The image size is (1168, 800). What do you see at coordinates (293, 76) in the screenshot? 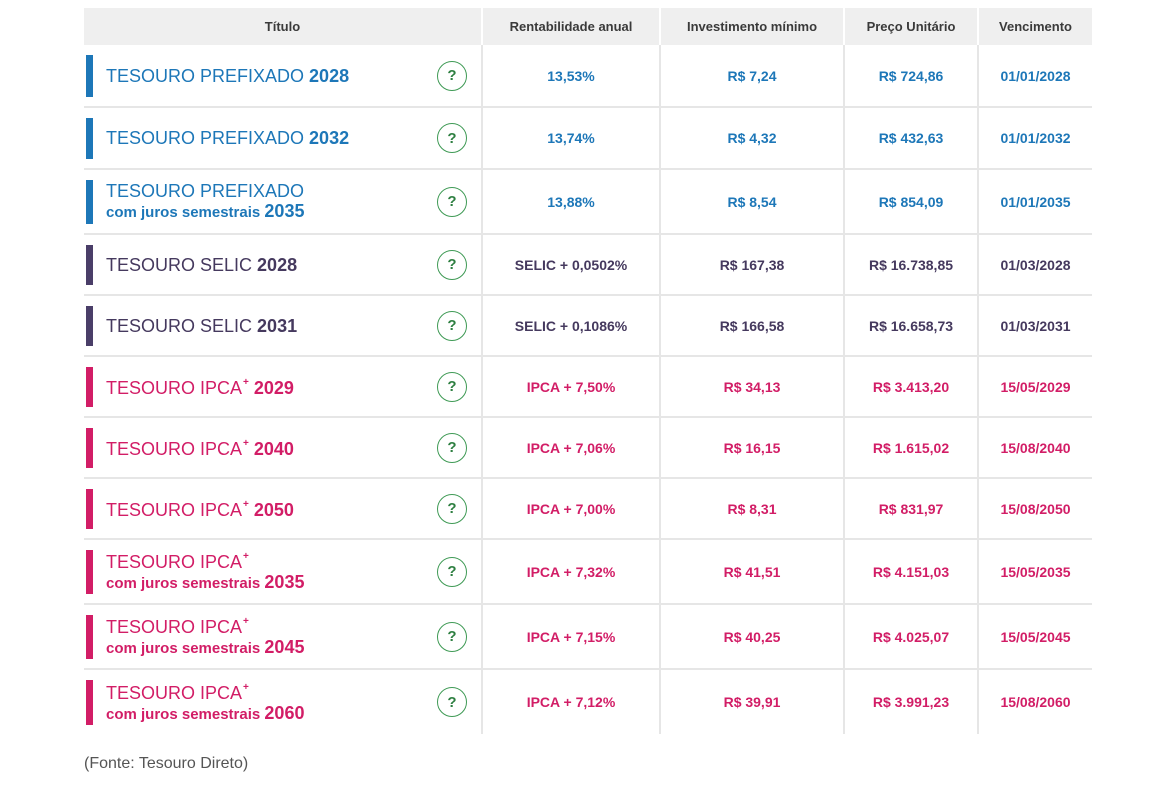
I see `title-name-line: TESOURO PREFIXADO 2028` at bounding box center [293, 76].